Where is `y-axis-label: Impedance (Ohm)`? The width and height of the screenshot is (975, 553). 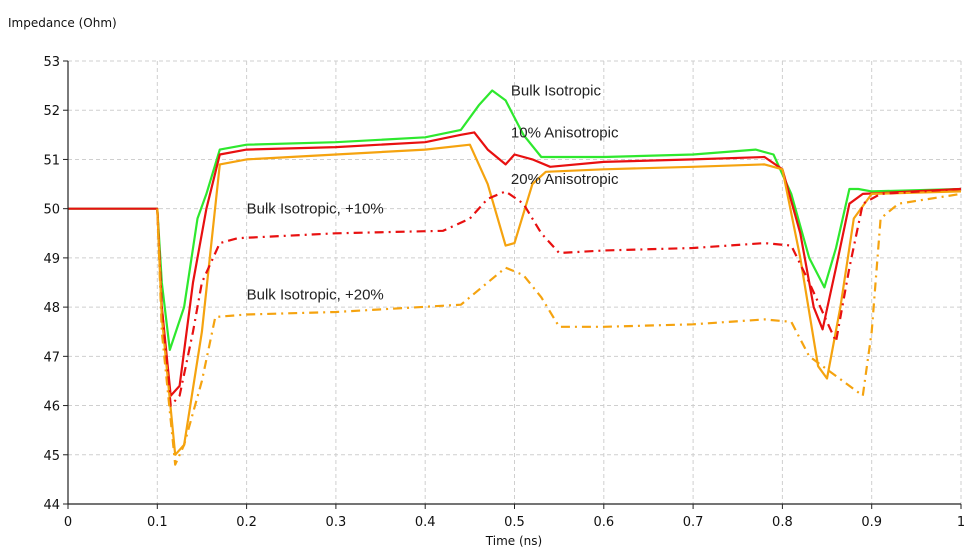
y-axis-label: Impedance (Ohm) is located at coordinates (62, 23).